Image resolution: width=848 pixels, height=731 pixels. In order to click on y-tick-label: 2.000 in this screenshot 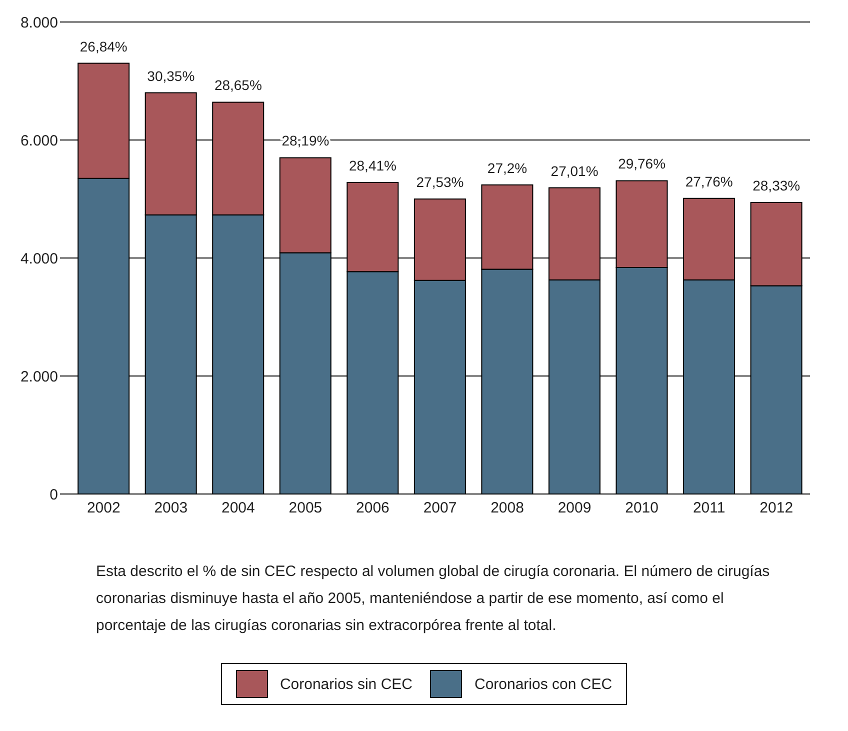, I will do `click(39, 377)`.